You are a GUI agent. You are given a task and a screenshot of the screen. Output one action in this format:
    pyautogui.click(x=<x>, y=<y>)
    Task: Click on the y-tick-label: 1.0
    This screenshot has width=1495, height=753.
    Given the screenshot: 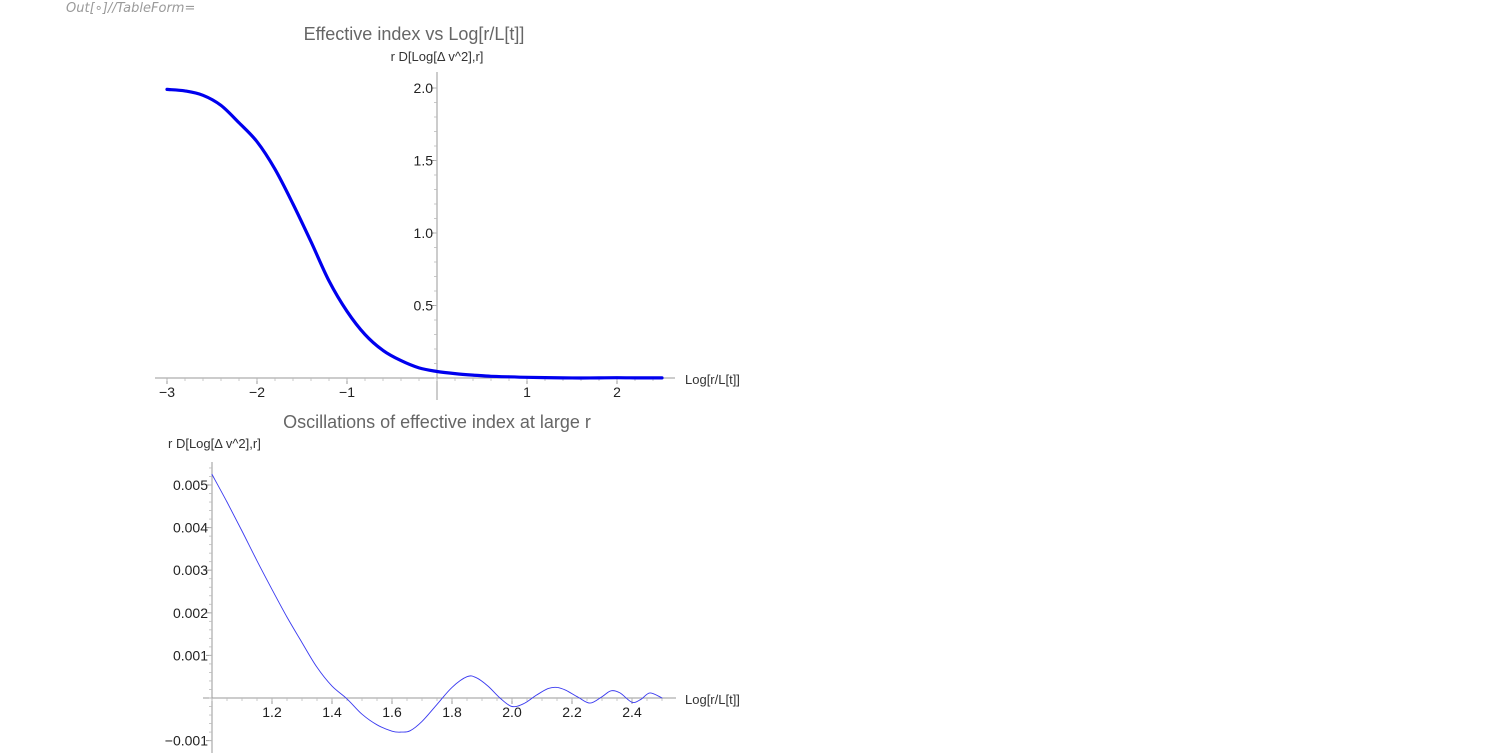 What is the action you would take?
    pyautogui.click(x=424, y=233)
    